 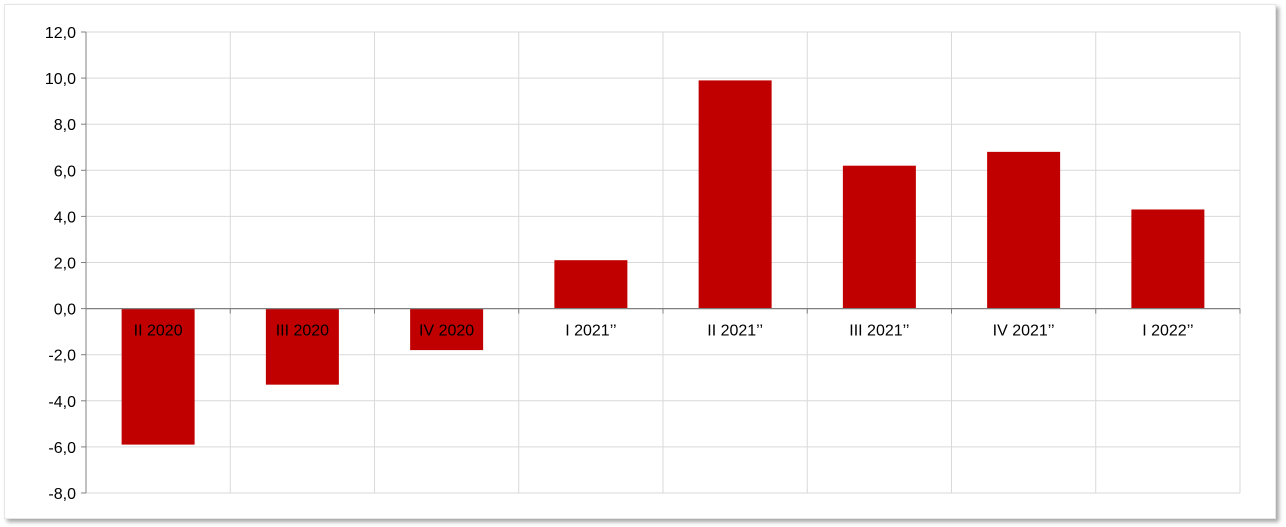 What do you see at coordinates (65, 125) in the screenshot?
I see `y-tick-label: 8,0` at bounding box center [65, 125].